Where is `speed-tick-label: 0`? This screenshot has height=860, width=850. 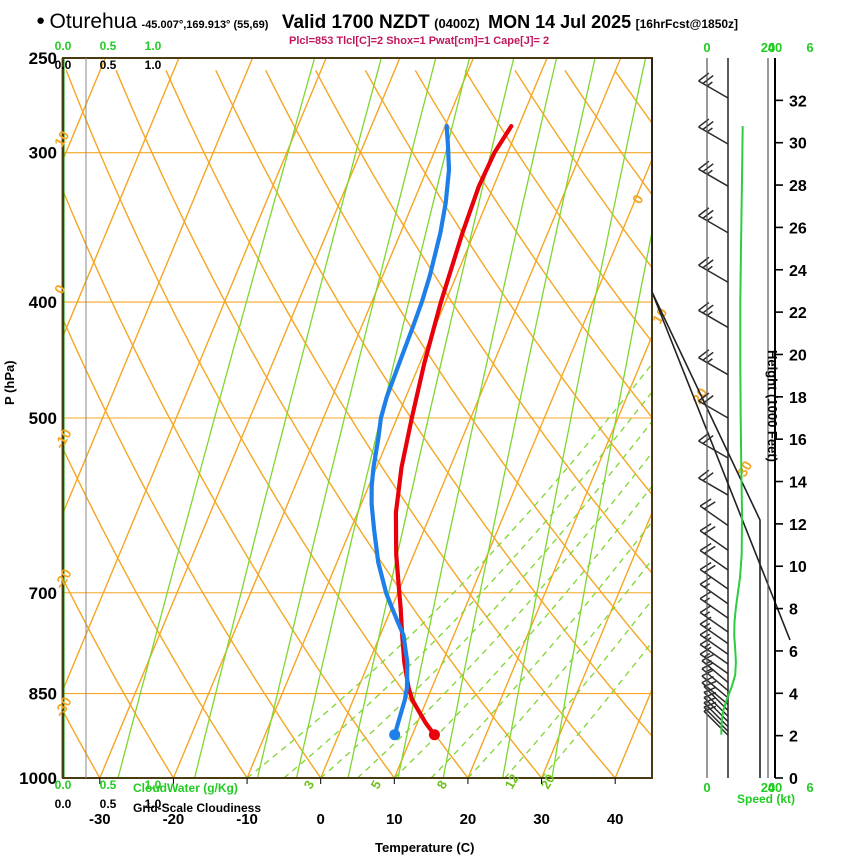 speed-tick-label: 0 is located at coordinates (706, 787).